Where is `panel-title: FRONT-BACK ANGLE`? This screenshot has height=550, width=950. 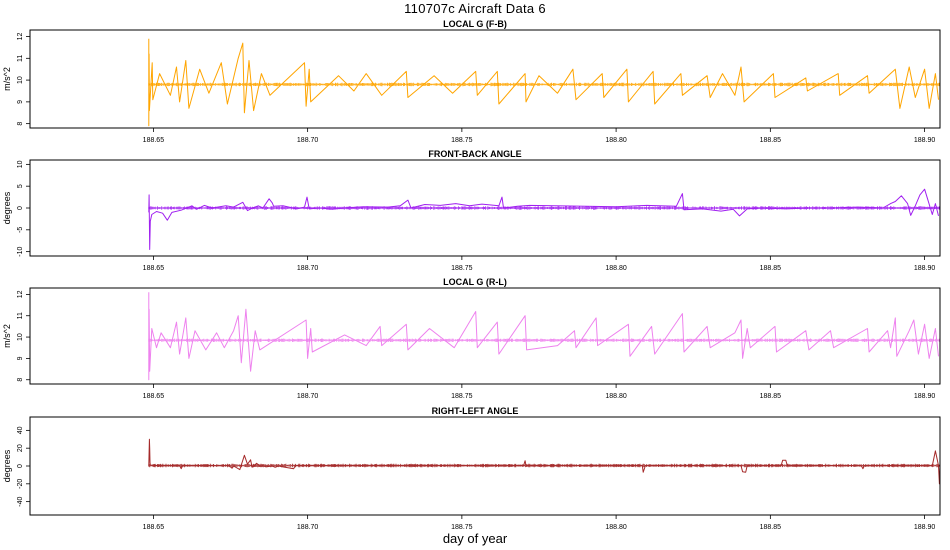 panel-title: FRONT-BACK ANGLE is located at coordinates (474, 154).